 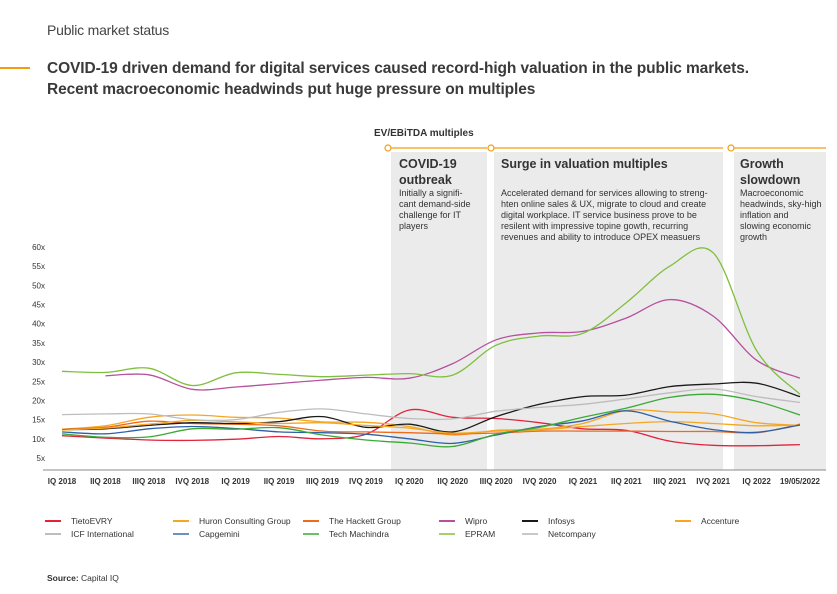 I want to click on legend-item: Huron Consulting Group, so click(x=232, y=521).